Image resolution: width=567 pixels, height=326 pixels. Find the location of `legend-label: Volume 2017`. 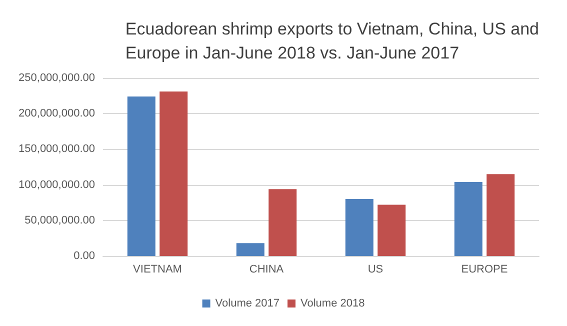

legend-label: Volume 2017 is located at coordinates (247, 304).